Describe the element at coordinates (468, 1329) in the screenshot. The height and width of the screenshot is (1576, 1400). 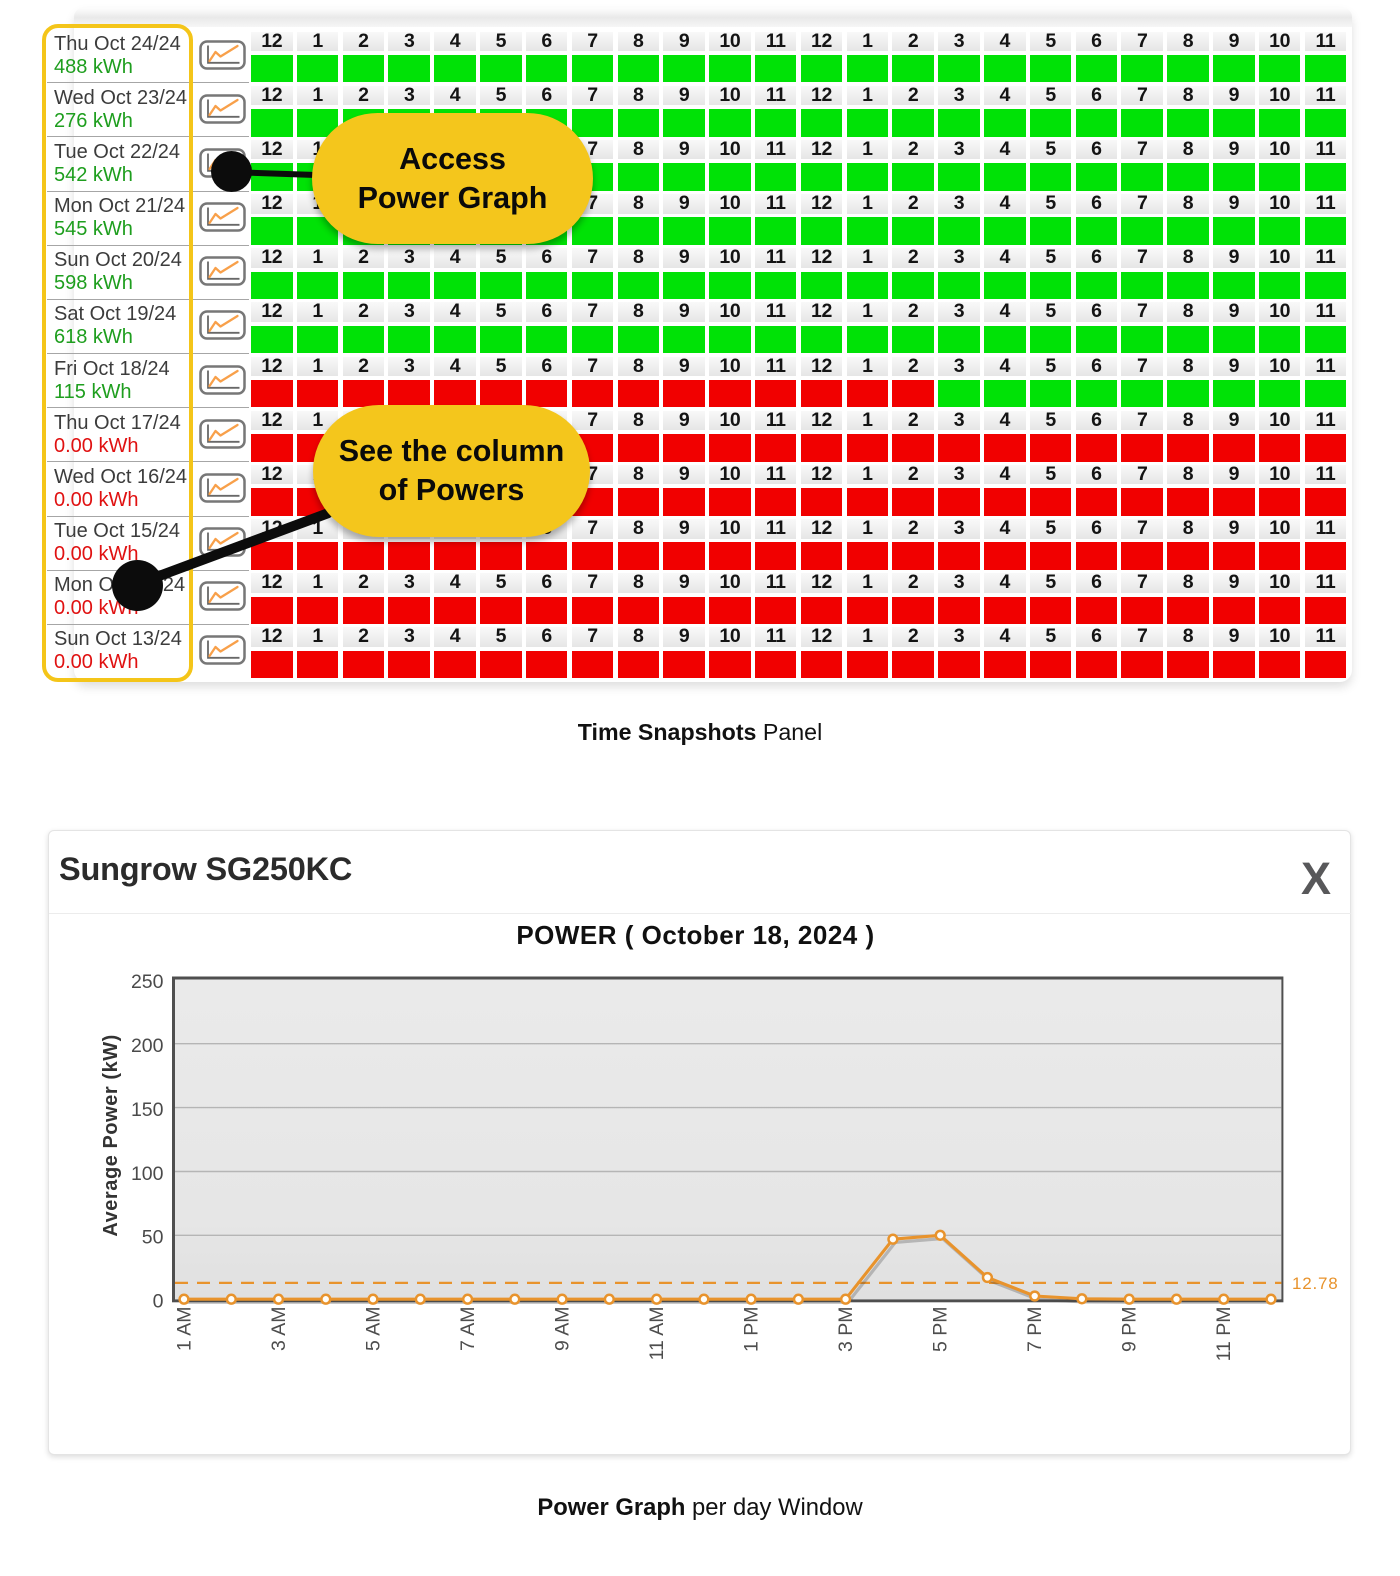
I see `svg-text: 7 AM` at that location.